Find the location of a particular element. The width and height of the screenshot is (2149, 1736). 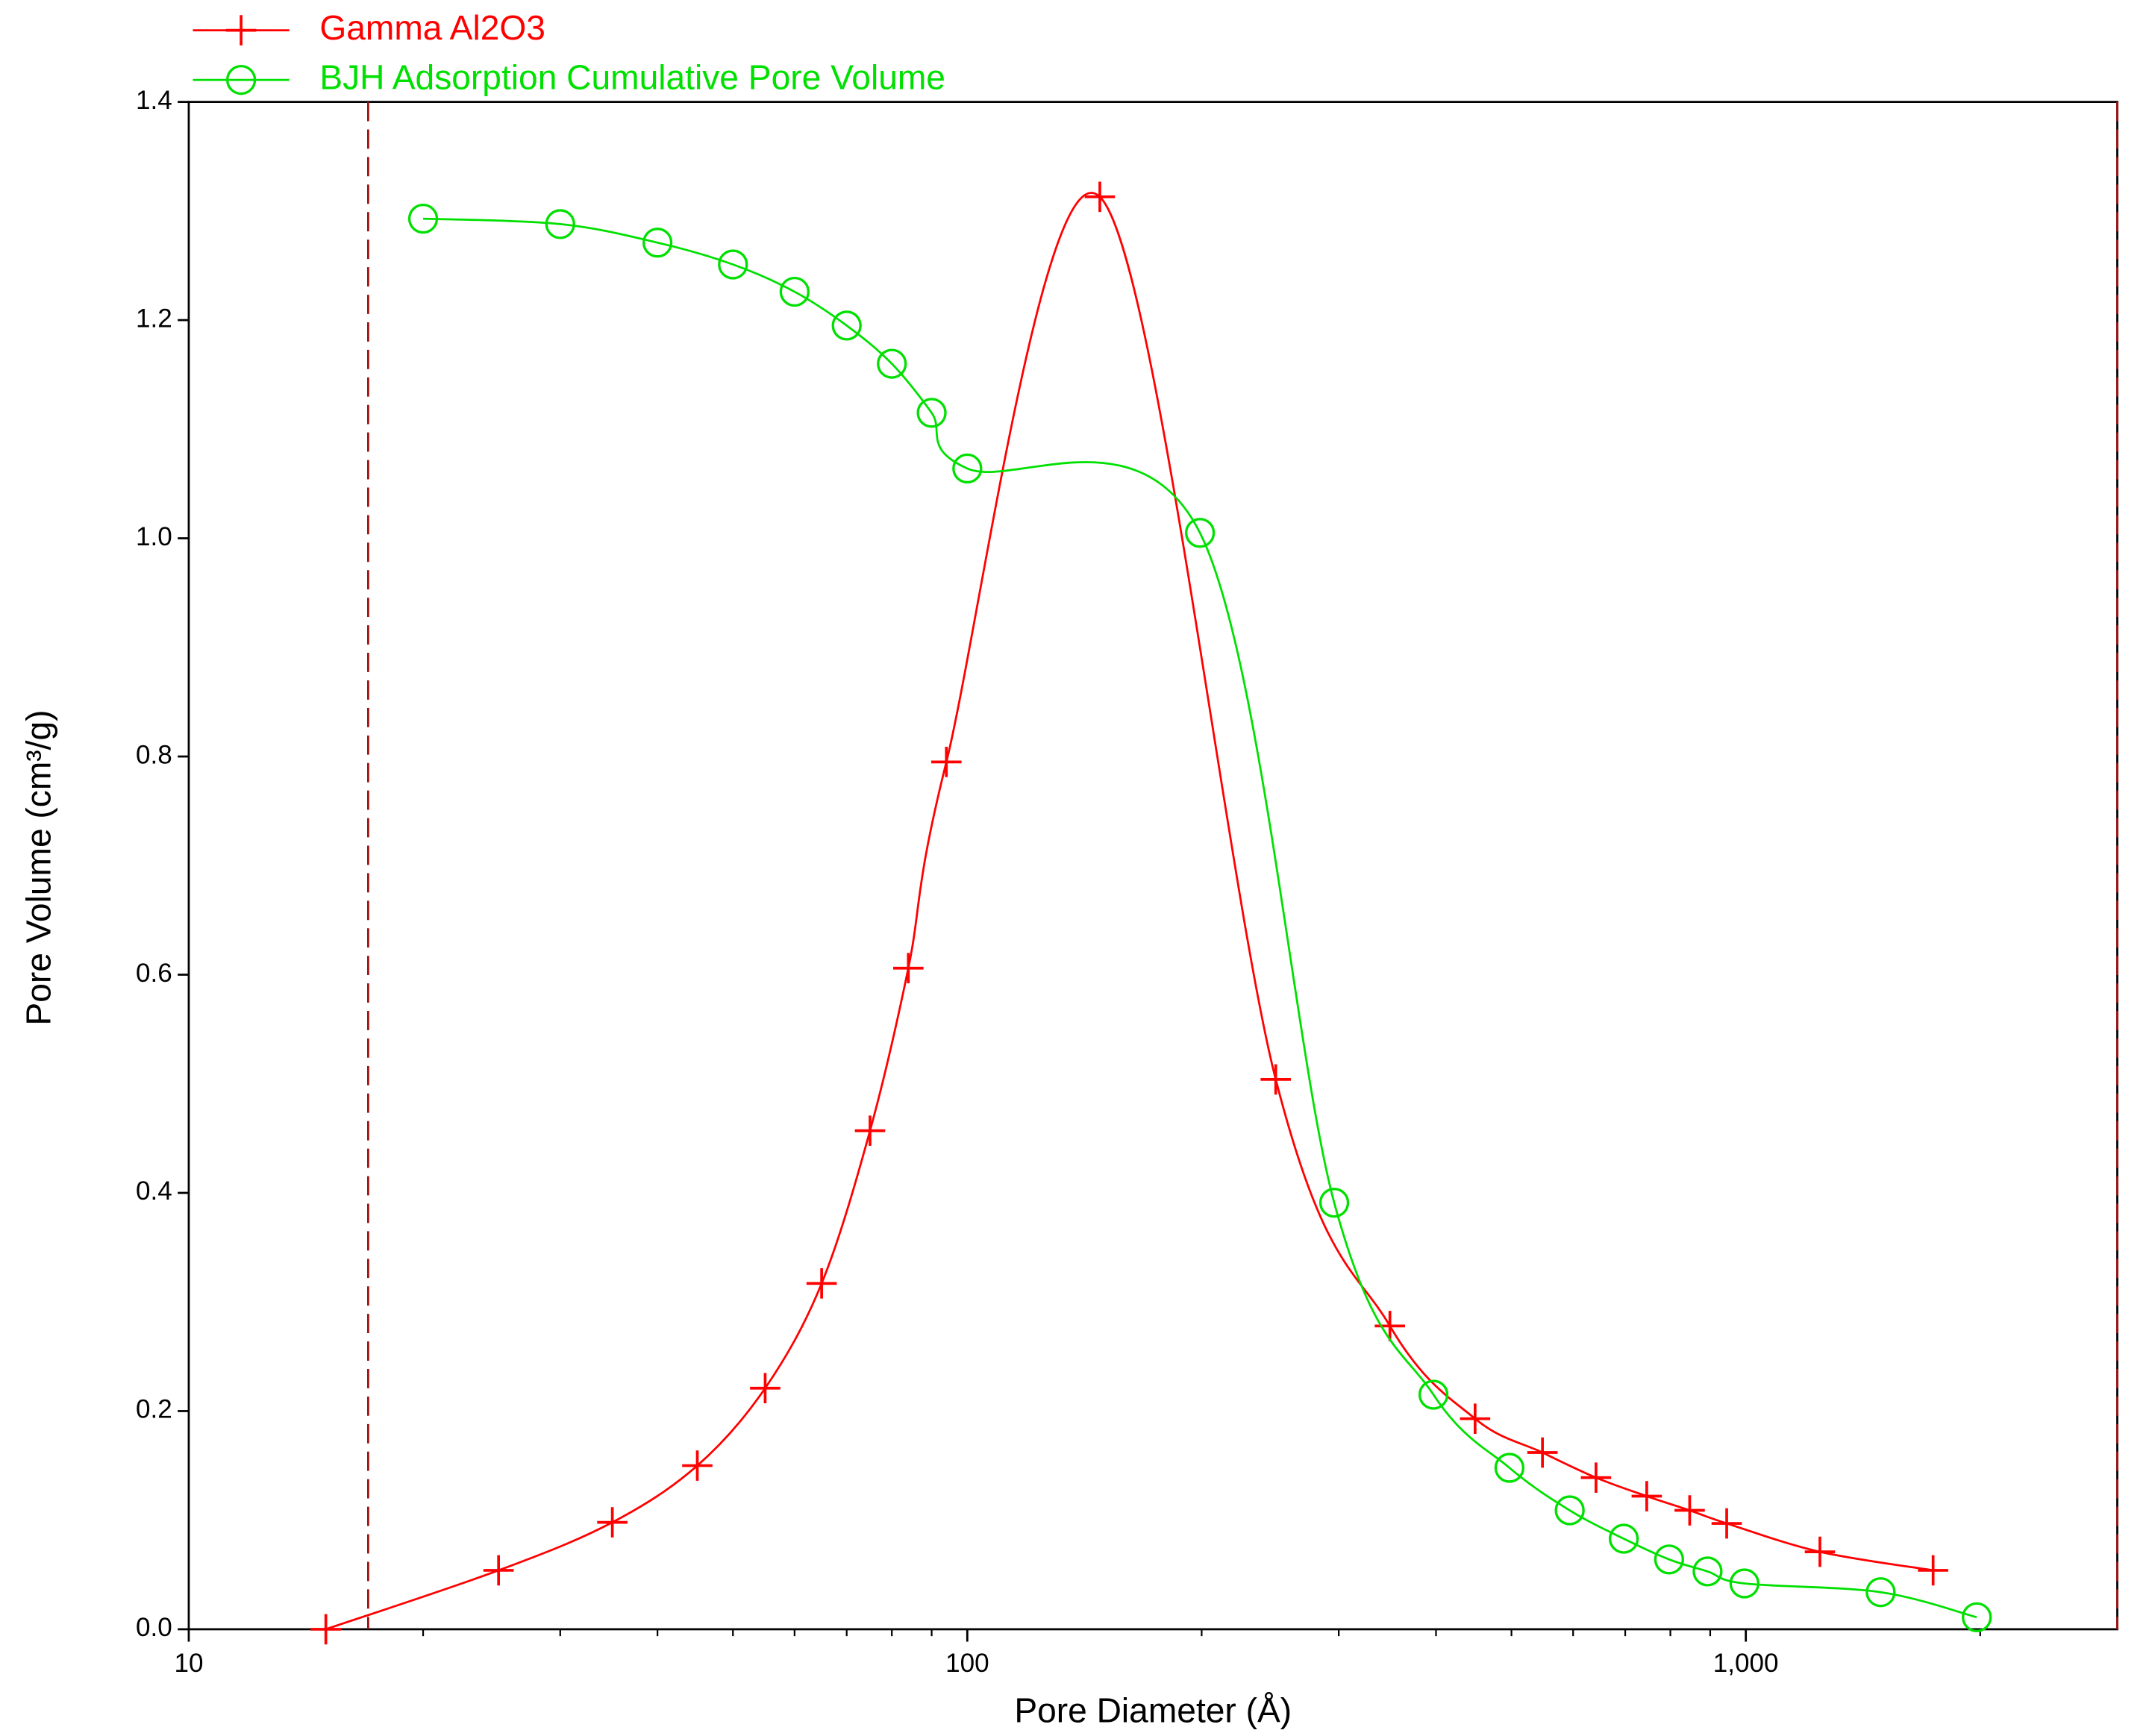

y-tick-label: 1.2 is located at coordinates (154, 318).